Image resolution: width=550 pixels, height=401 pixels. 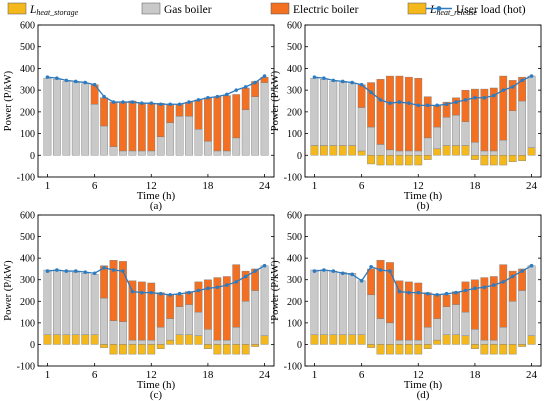 What do you see at coordinates (26, 367) in the screenshot?
I see `y-tick-label: -100` at bounding box center [26, 367].